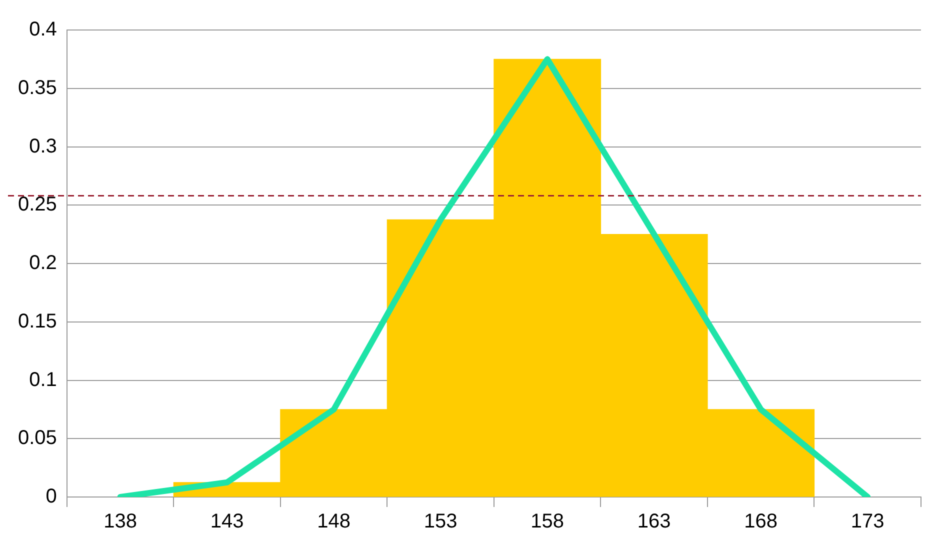  I want to click on x-tick-label: 173, so click(867, 521).